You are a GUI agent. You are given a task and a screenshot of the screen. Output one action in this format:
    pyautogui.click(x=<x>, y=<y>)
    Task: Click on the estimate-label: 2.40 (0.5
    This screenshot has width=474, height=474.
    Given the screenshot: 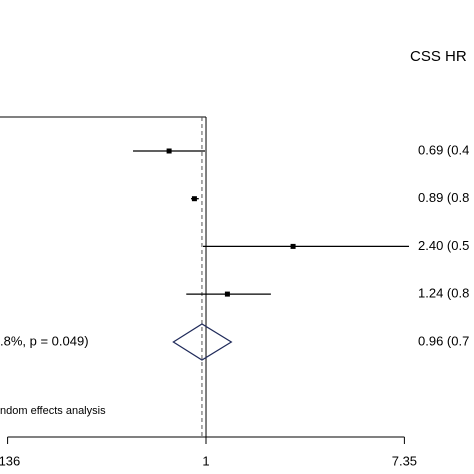 What is the action you would take?
    pyautogui.click(x=443, y=245)
    